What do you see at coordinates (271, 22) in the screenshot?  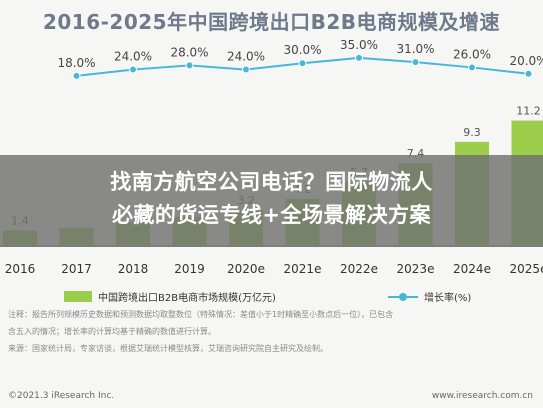 I see `chart-title: 2016-2025年中国跨境出口B2B电商规模及增速` at bounding box center [271, 22].